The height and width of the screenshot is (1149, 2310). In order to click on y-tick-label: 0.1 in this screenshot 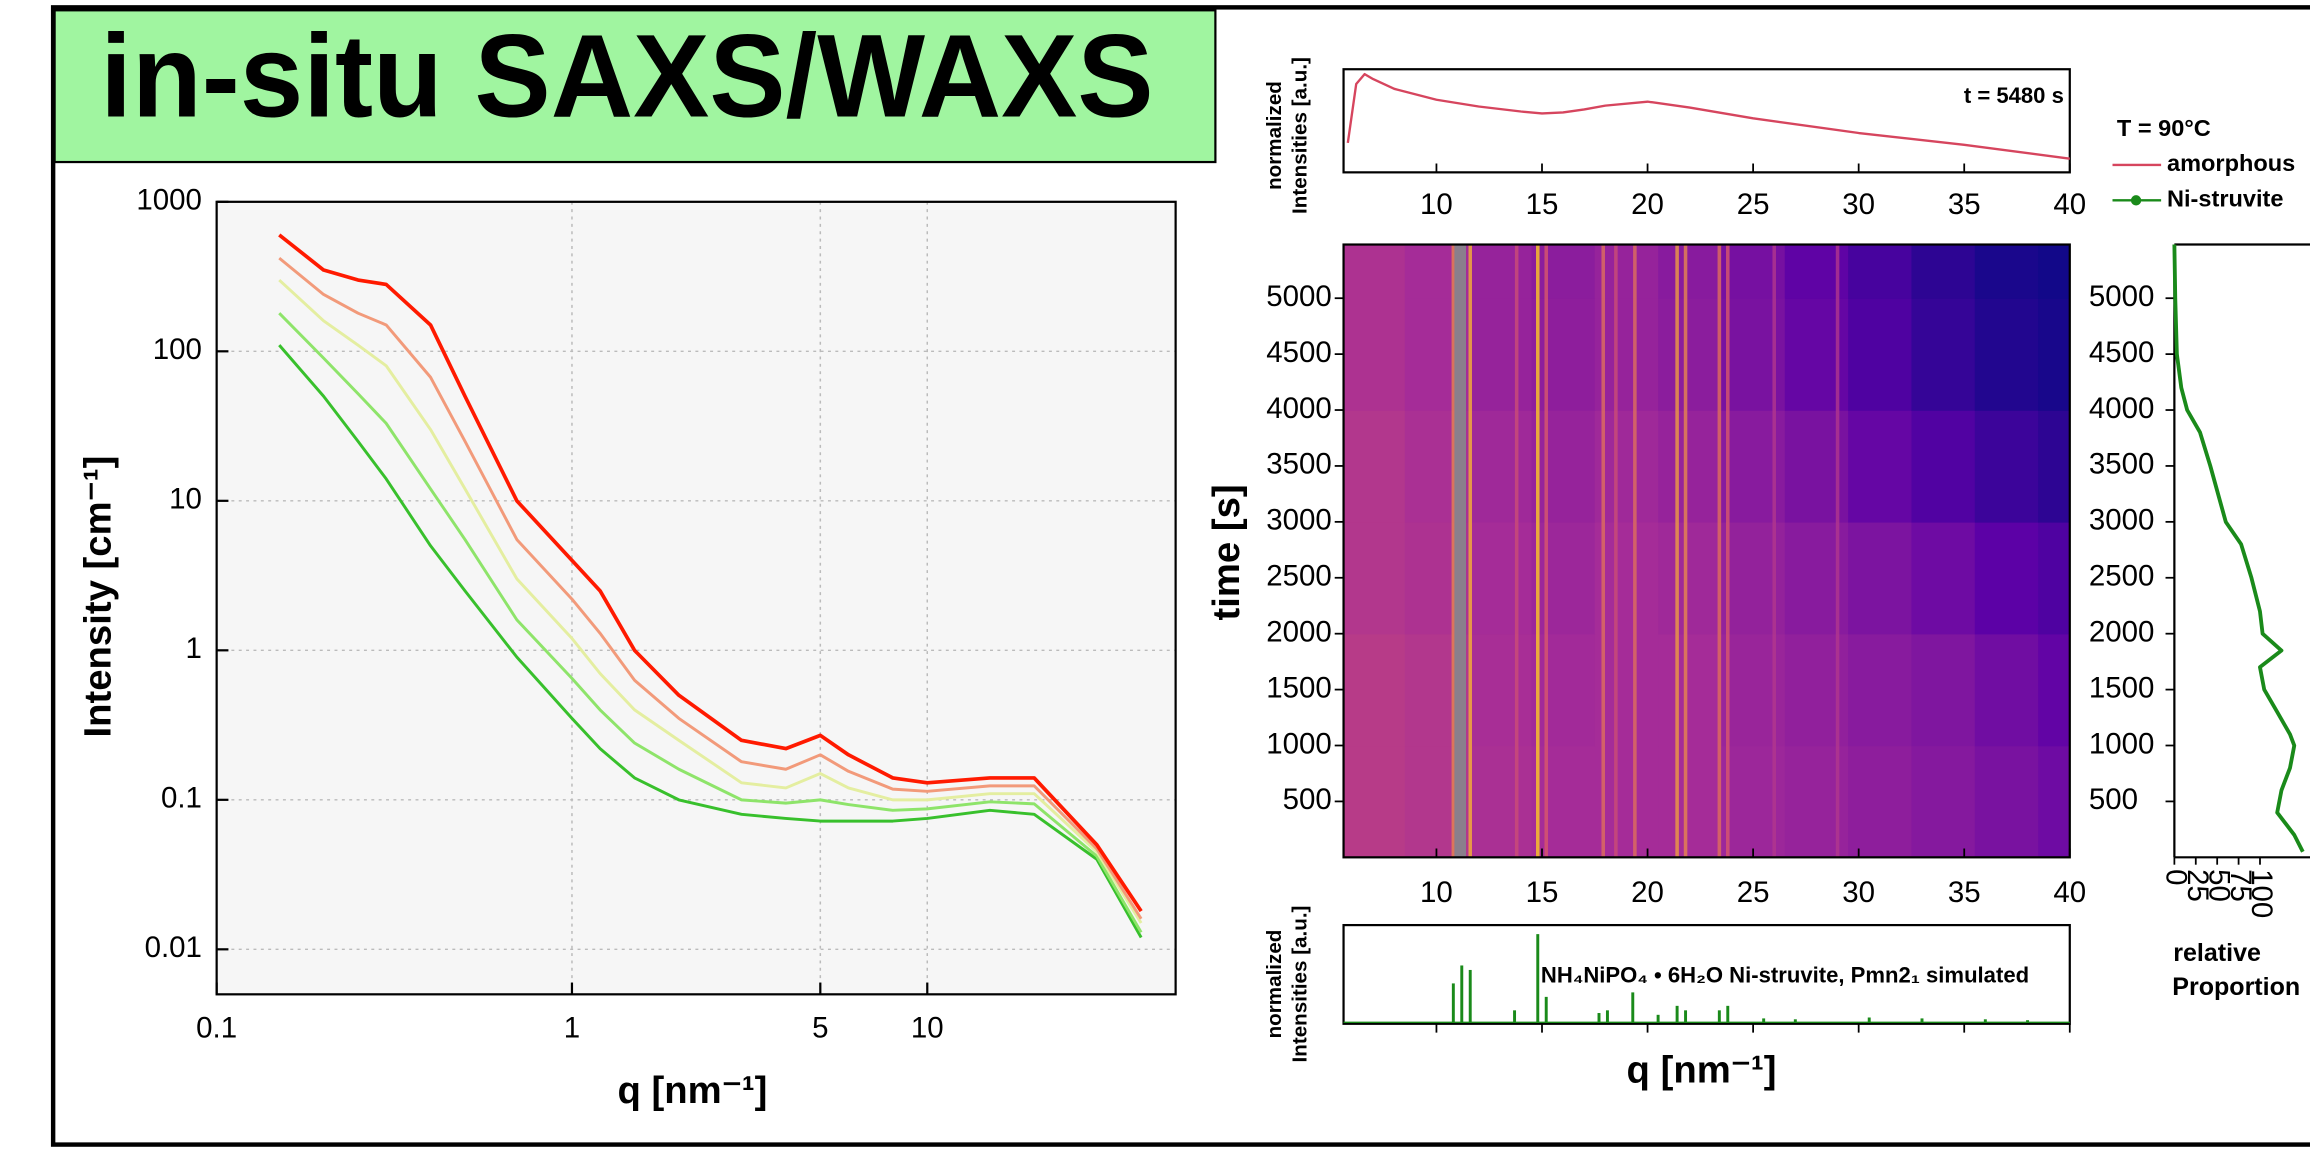, I will do `click(181, 798)`.